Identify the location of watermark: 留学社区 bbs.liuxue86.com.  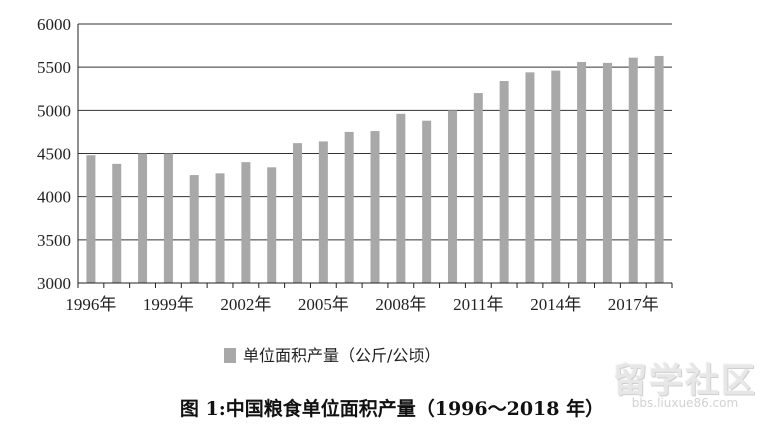
(685, 386).